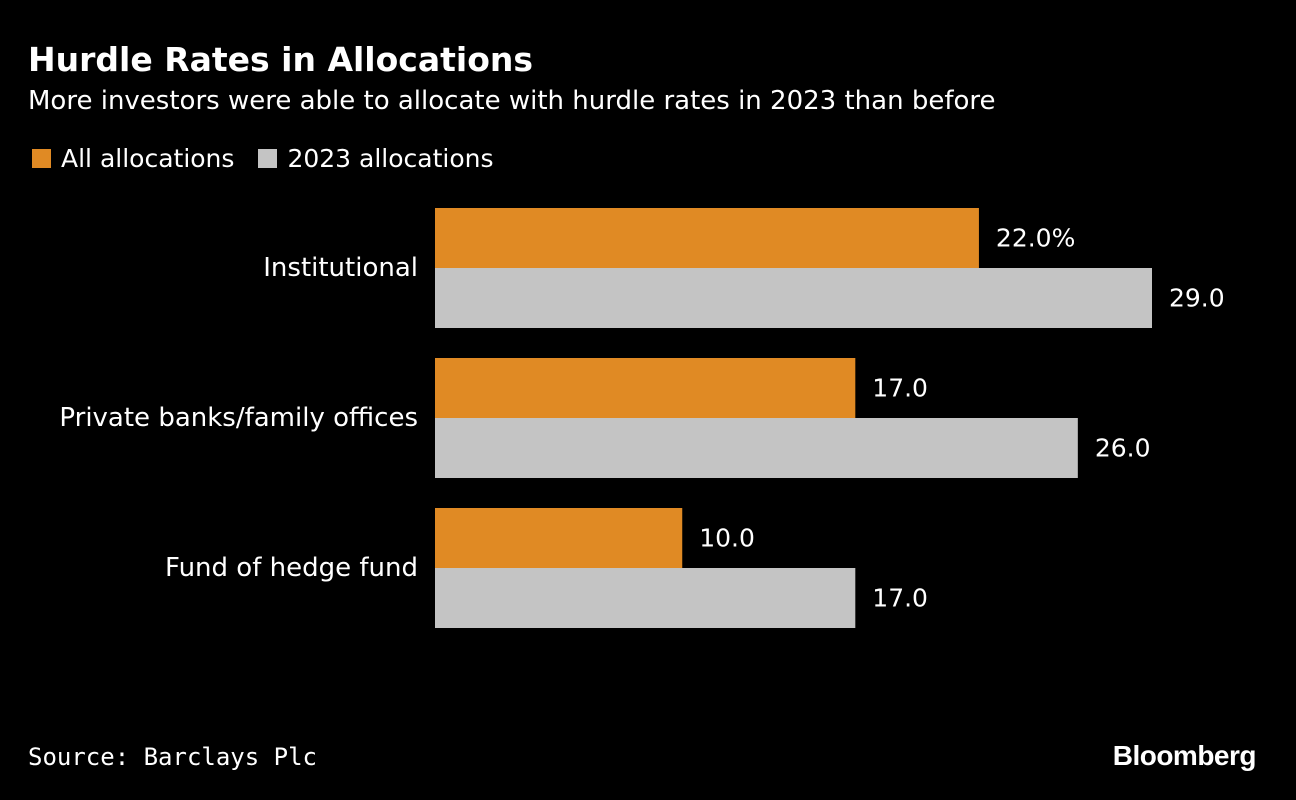 This screenshot has height=800, width=1296. What do you see at coordinates (1197, 298) in the screenshot?
I see `value-label-2023-allocations-institutional: 29.0` at bounding box center [1197, 298].